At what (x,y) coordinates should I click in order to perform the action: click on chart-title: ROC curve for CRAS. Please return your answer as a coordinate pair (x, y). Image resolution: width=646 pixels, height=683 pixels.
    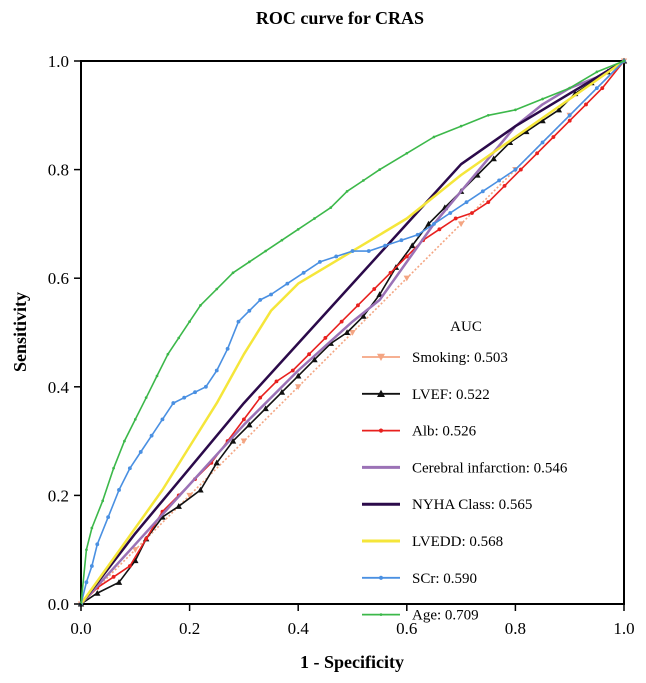
    Looking at the image, I should click on (340, 18).